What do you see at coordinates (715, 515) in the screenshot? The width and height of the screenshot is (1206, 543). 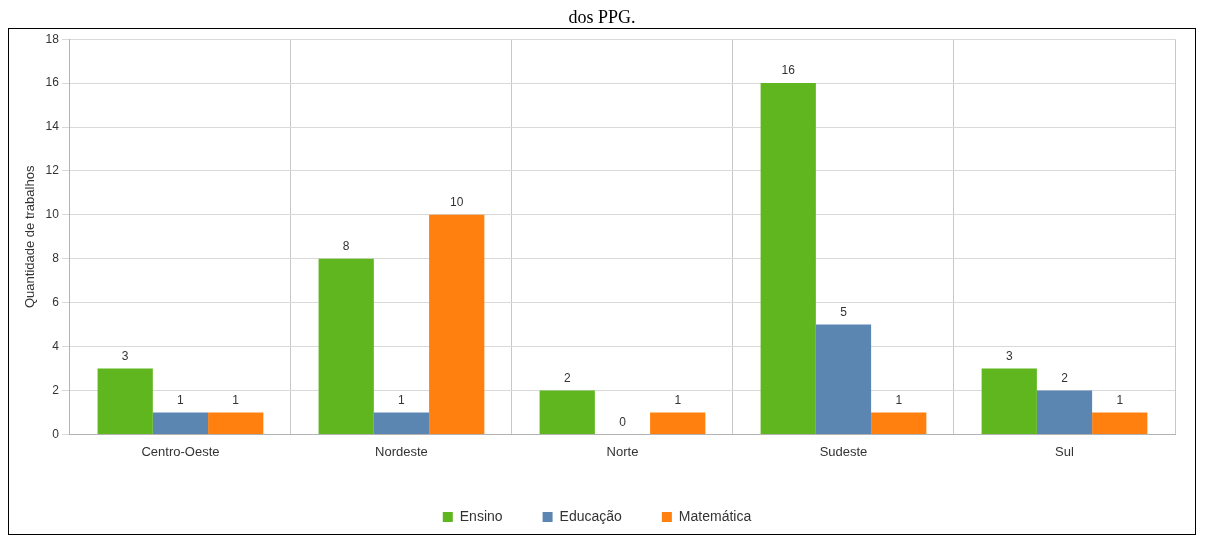 I see `legend-label: Matemática` at bounding box center [715, 515].